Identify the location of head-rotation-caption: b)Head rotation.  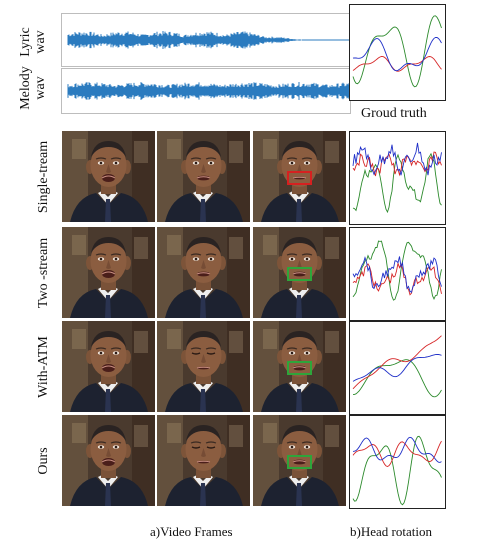
(391, 531).